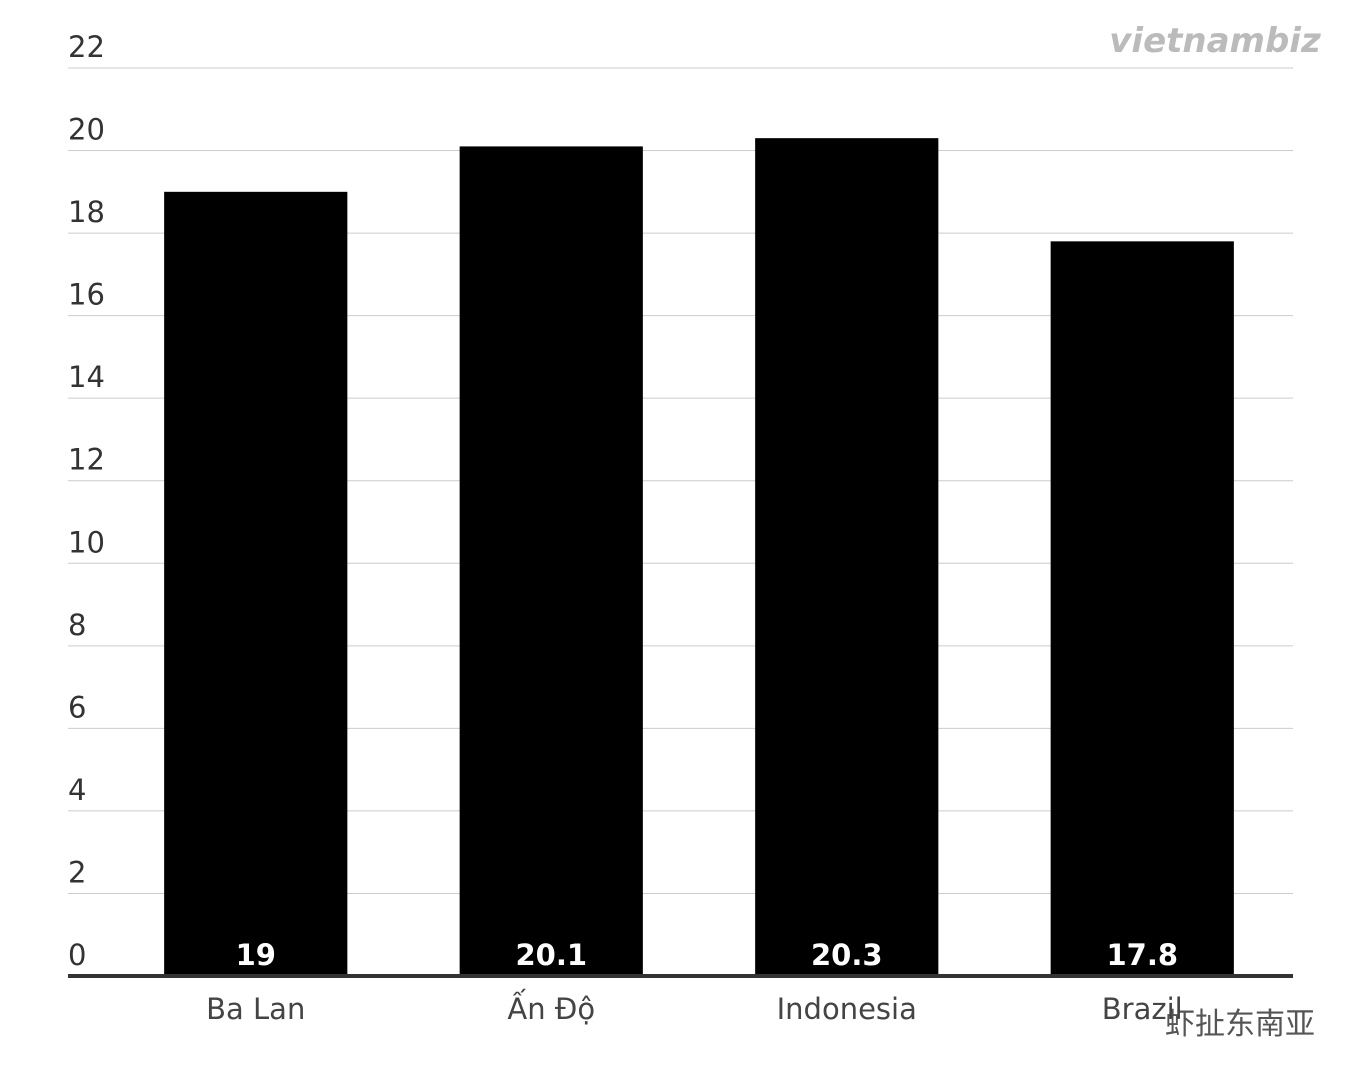 This screenshot has width=1360, height=1082. What do you see at coordinates (86, 212) in the screenshot?
I see `y-tick-label: 18` at bounding box center [86, 212].